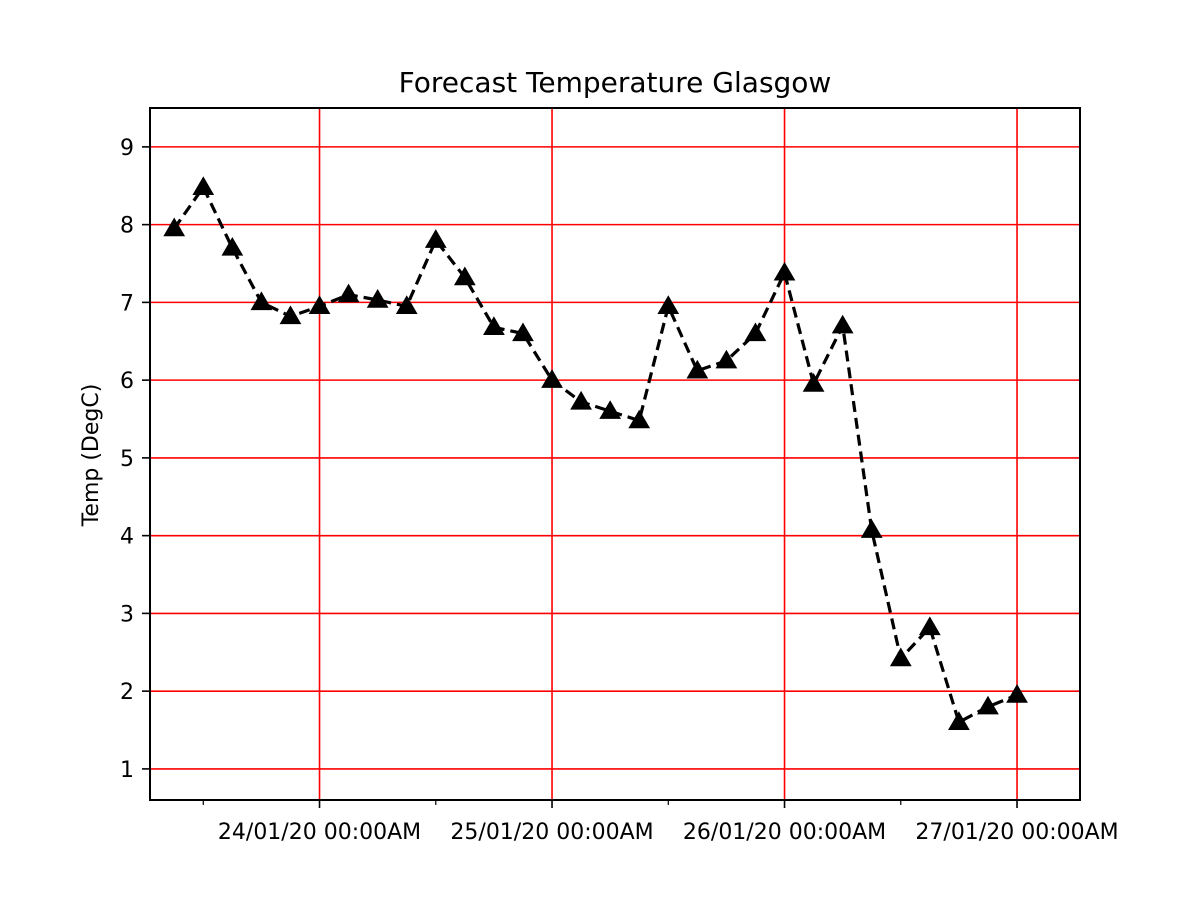  I want to click on y-axis-label: Temp (DegC), so click(91, 456).